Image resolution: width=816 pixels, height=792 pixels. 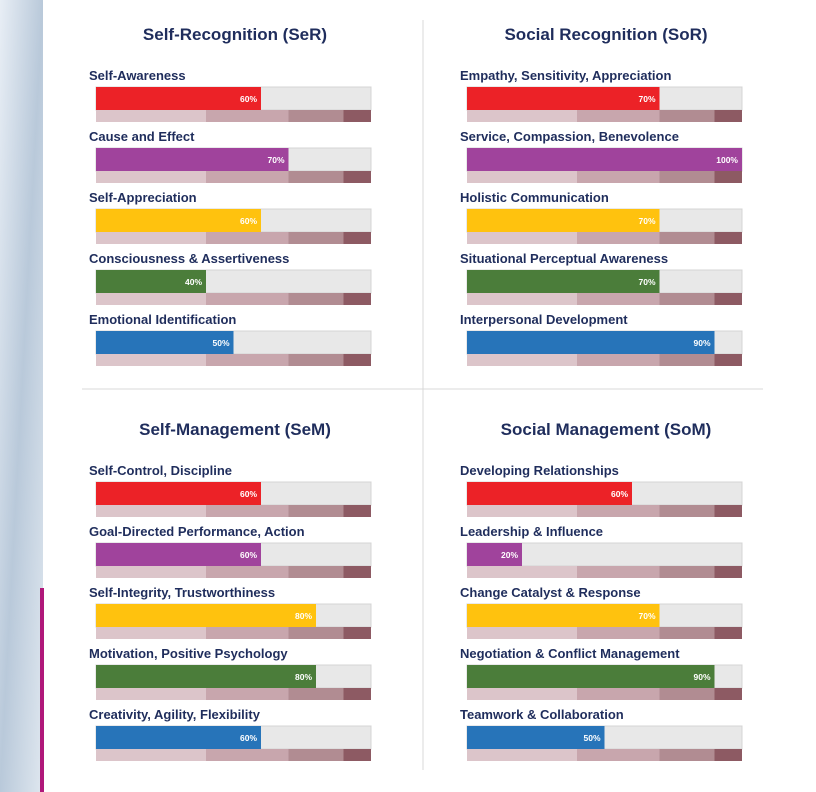 I want to click on row-label: Self-Control, Discipline, so click(x=160, y=470).